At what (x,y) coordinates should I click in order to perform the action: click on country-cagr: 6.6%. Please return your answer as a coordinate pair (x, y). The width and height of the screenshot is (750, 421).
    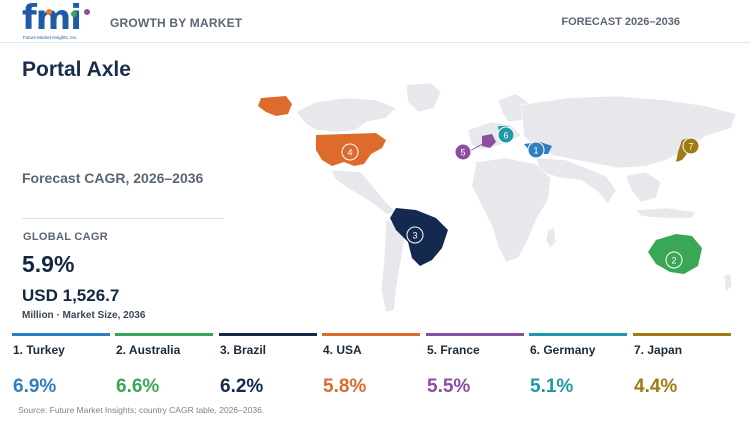
    Looking at the image, I should click on (138, 386).